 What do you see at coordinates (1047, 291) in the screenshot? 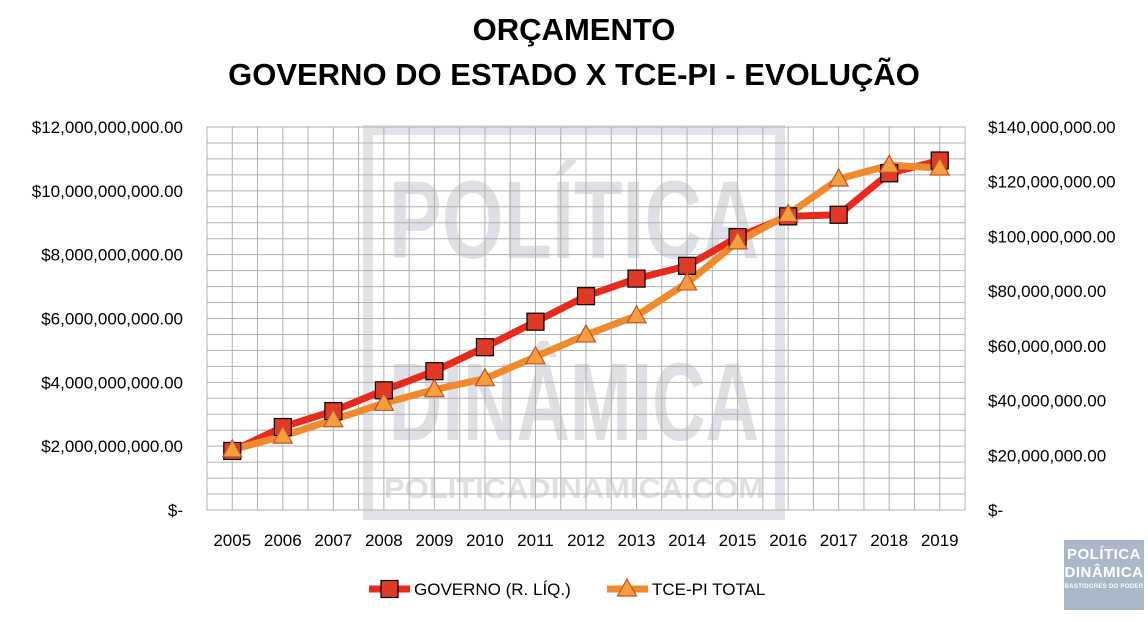
I see `y-right-tick-label: $80,000,000.00` at bounding box center [1047, 291].